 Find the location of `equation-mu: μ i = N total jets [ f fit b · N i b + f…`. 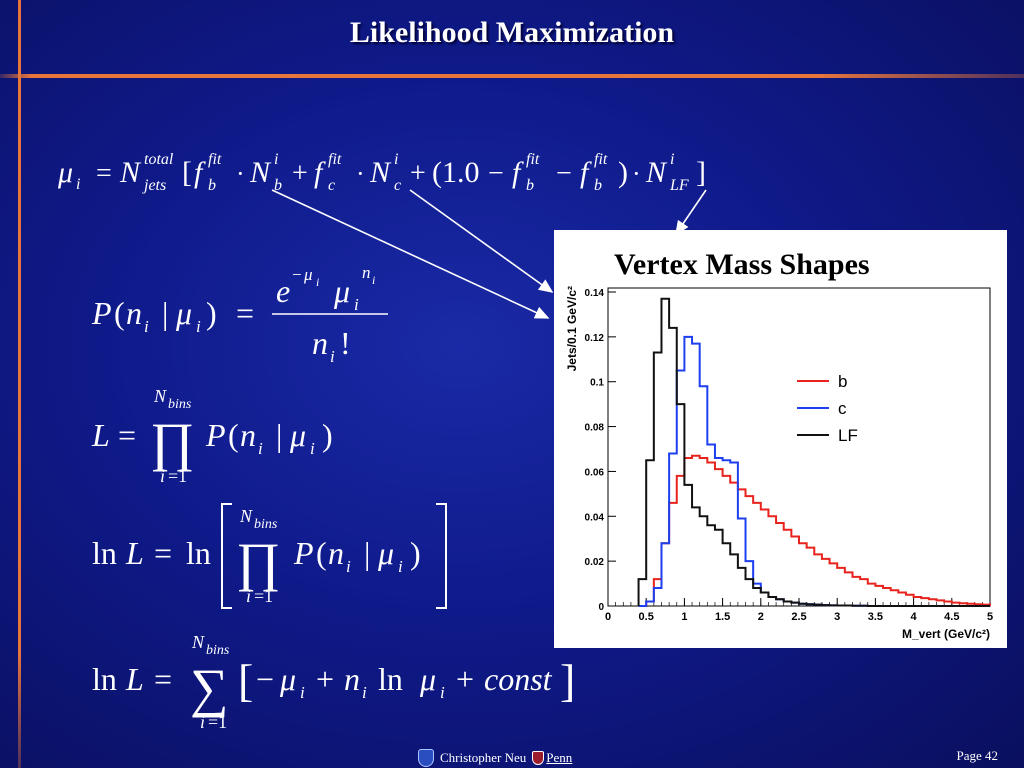

equation-mu: μ i = N total jets [ f fit b · N i b + f… is located at coordinates (416, 170).